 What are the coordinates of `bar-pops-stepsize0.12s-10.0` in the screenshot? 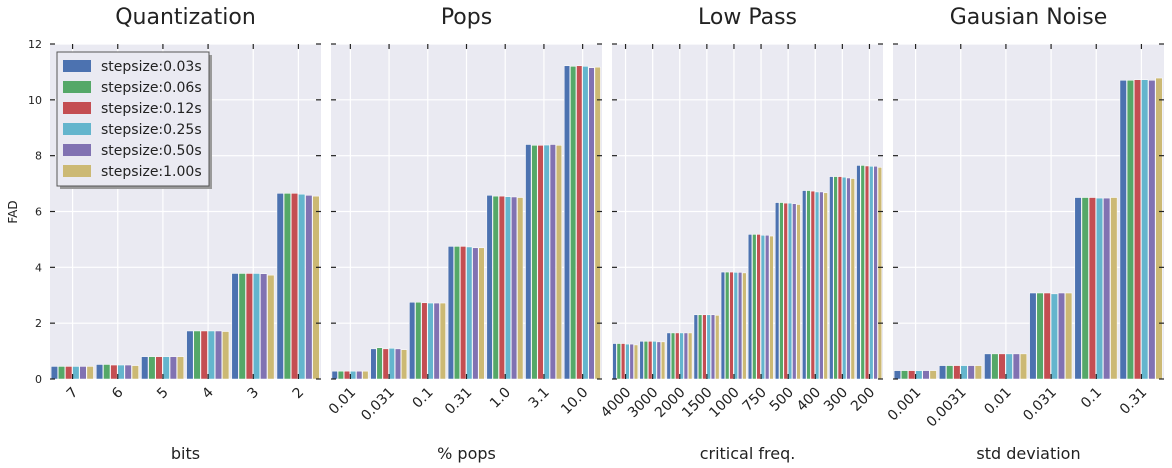 It's located at (579, 222).